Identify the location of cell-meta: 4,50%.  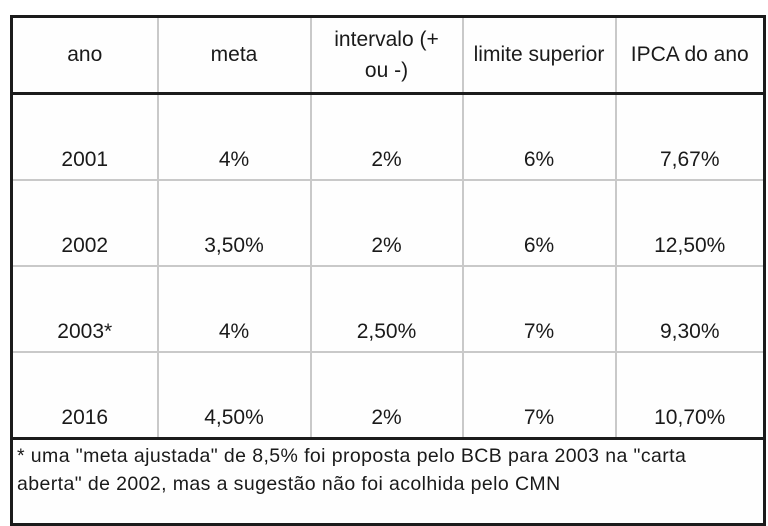
(234, 395).